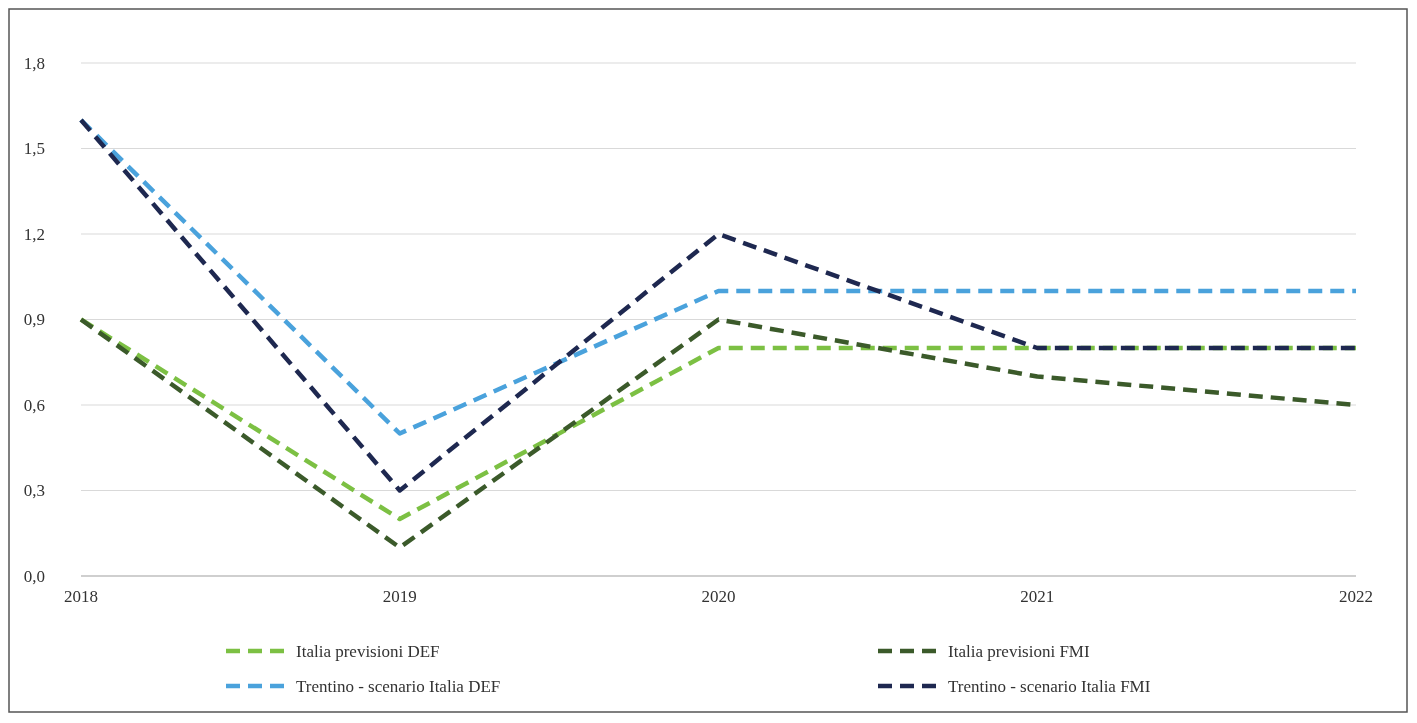 This screenshot has height=723, width=1417. I want to click on legend-label: Italia previsioni FMI, so click(1019, 651).